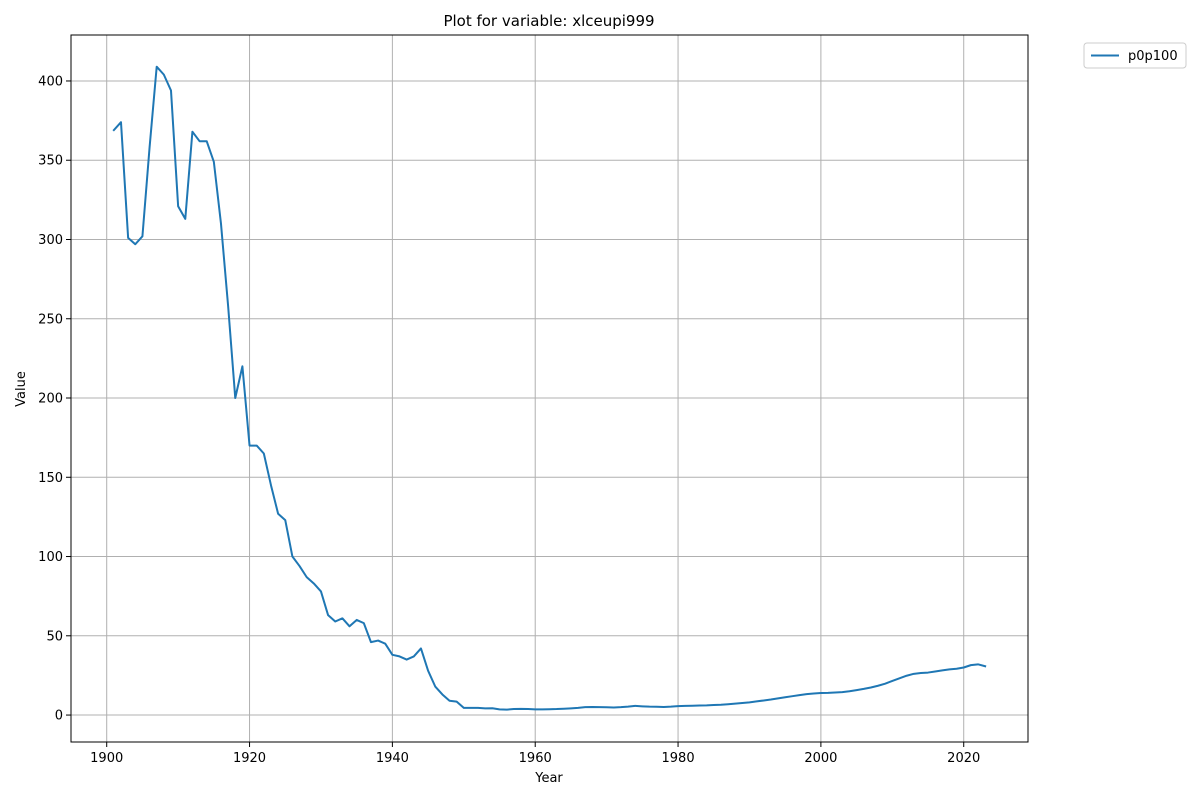  Describe the element at coordinates (820, 758) in the screenshot. I see `x-tick-label: 2000` at that location.